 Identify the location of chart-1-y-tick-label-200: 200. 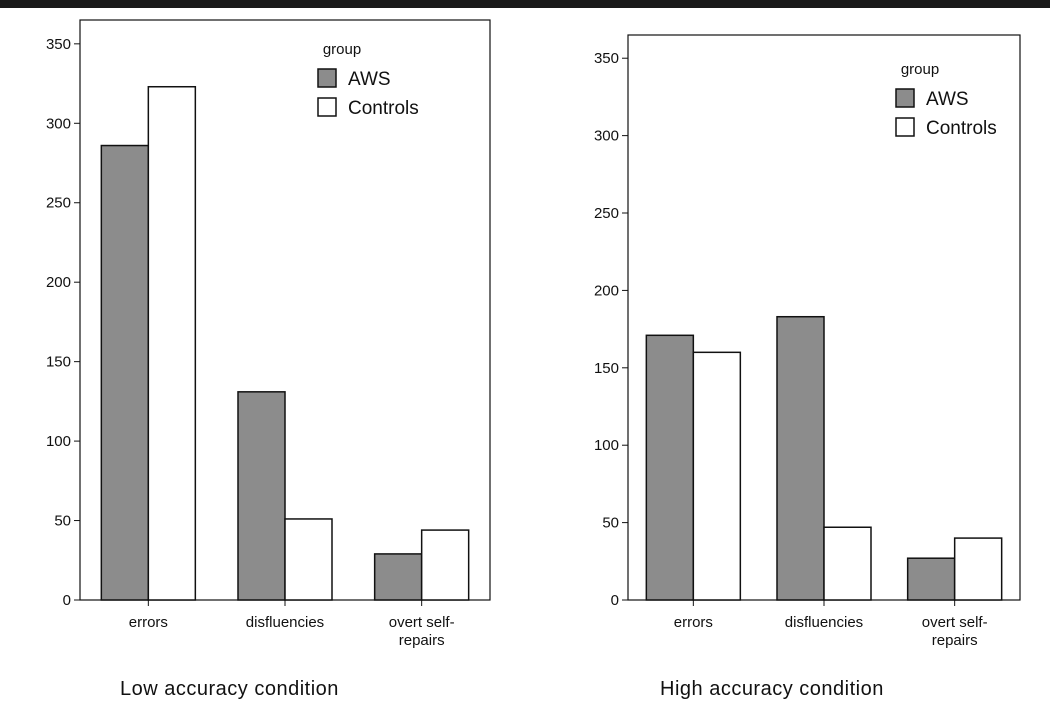
(58, 282).